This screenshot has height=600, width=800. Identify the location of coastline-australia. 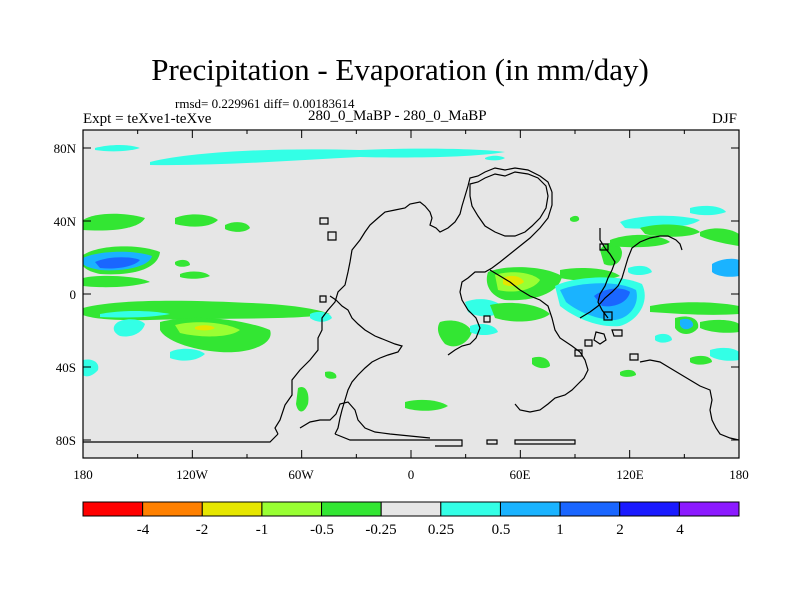
(689, 400).